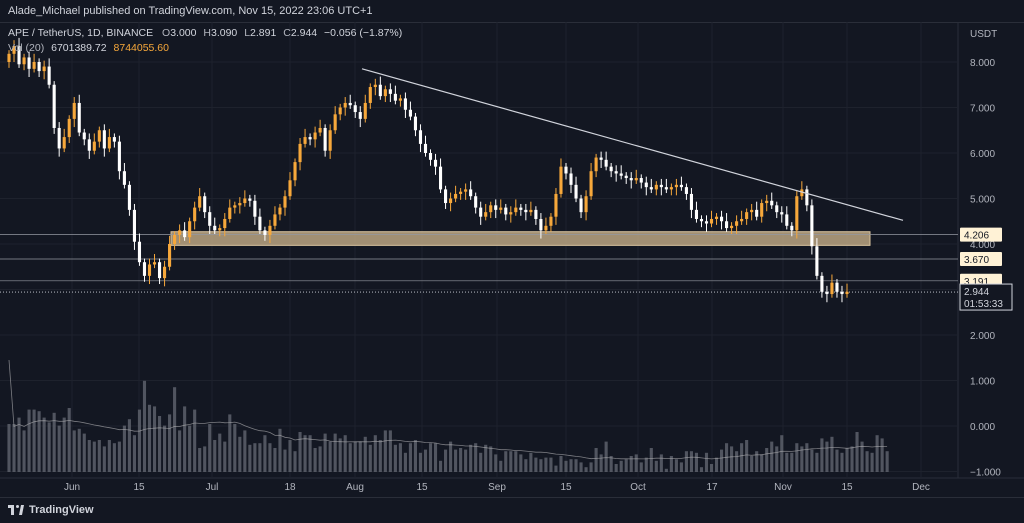 Image resolution: width=1024 pixels, height=523 pixels. I want to click on price-tag-text: 4.206, so click(976, 236).